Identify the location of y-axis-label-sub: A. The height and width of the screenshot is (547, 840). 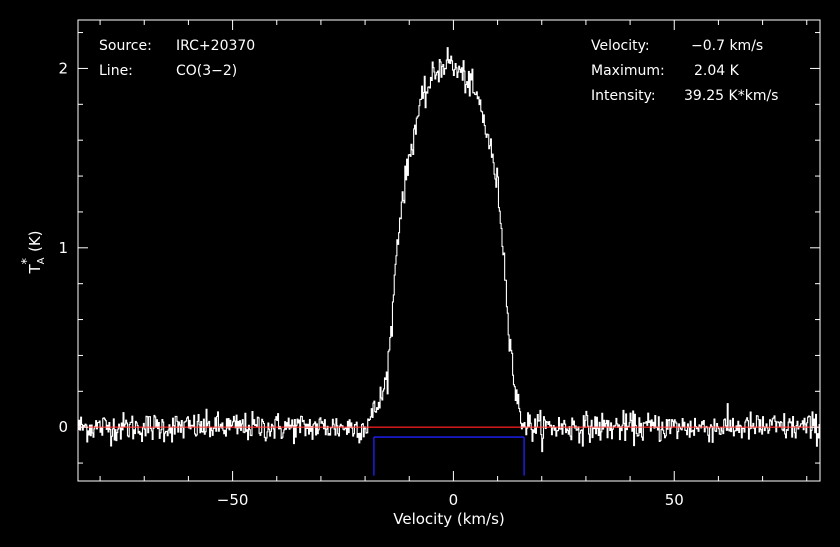
(41, 260).